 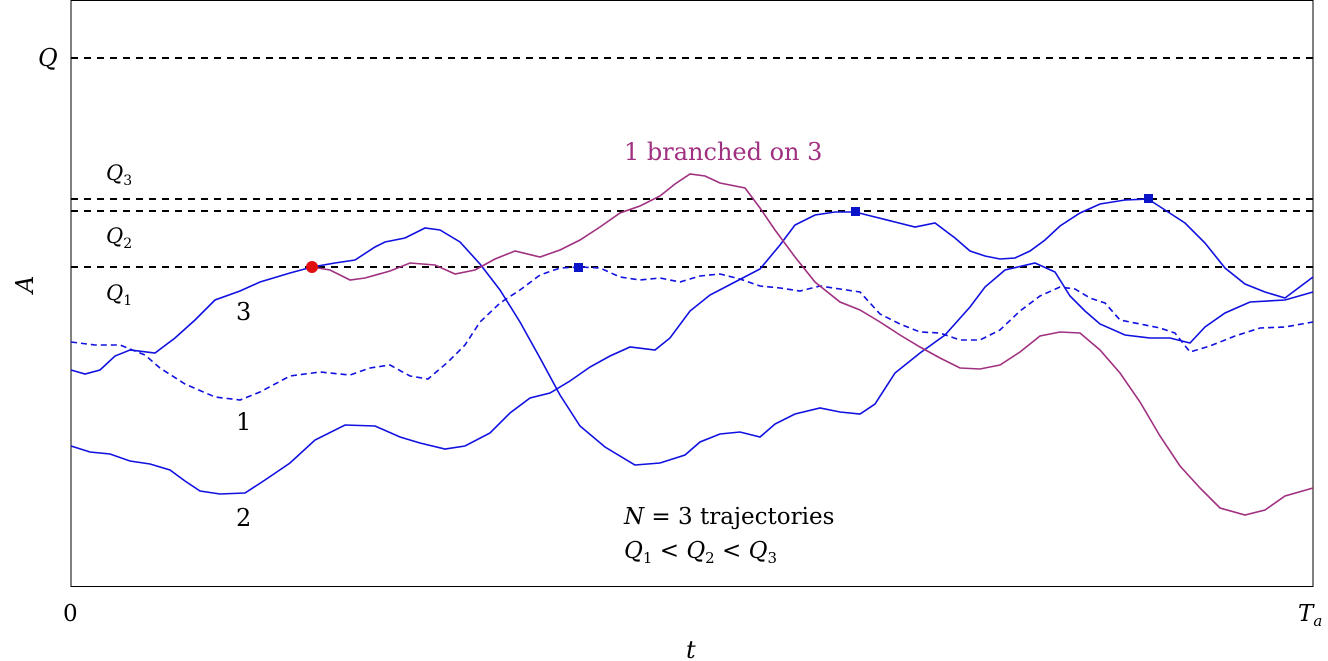 I want to click on trajectory-label-2: 2, so click(x=243, y=518).